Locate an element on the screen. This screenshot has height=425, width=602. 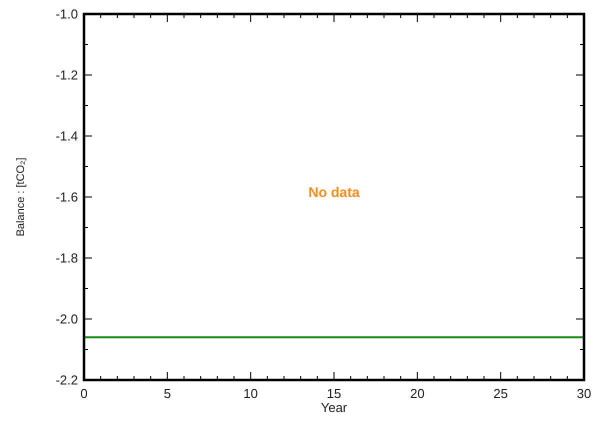
x-tick-label: 30 is located at coordinates (584, 393).